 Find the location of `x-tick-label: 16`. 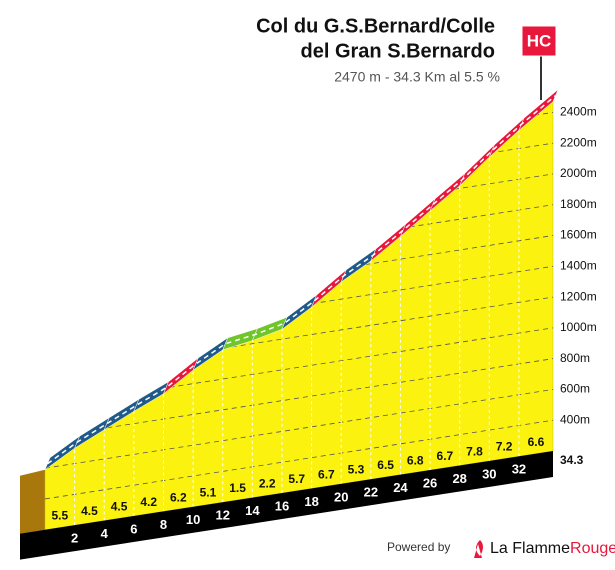

x-tick-label: 16 is located at coordinates (282, 505).